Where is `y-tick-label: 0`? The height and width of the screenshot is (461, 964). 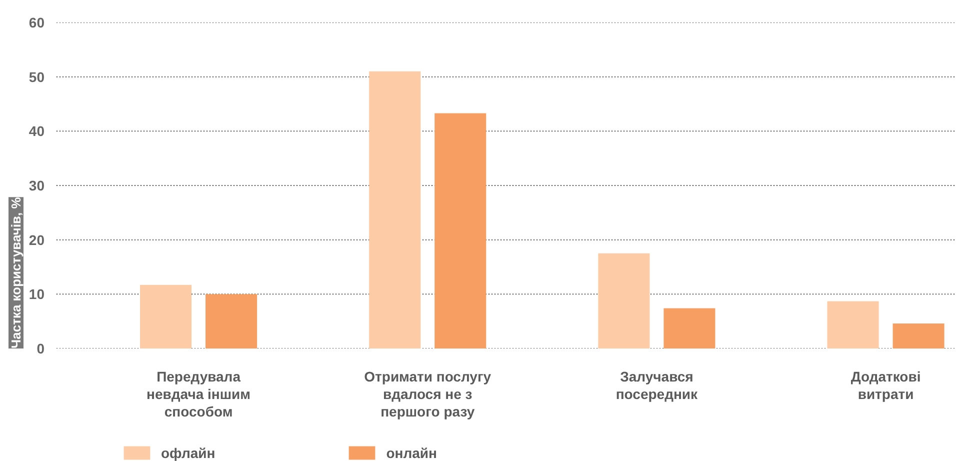 y-tick-label: 0 is located at coordinates (40, 348).